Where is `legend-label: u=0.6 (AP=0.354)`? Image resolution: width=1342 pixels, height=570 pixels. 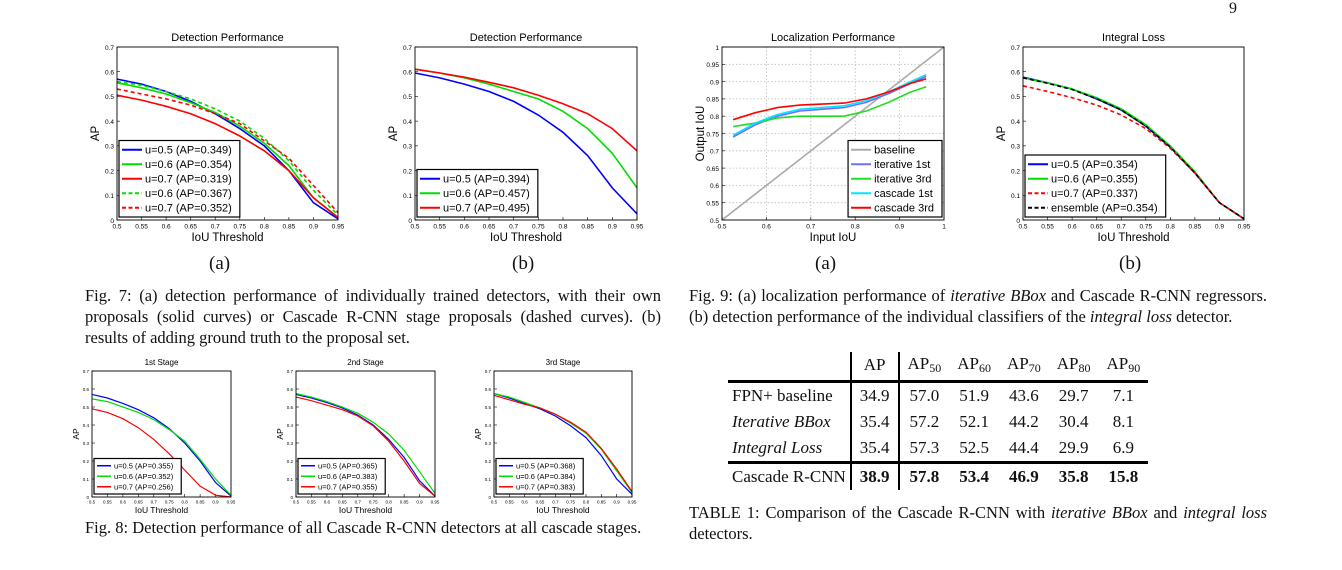
legend-label: u=0.6 (AP=0.354) is located at coordinates (188, 165).